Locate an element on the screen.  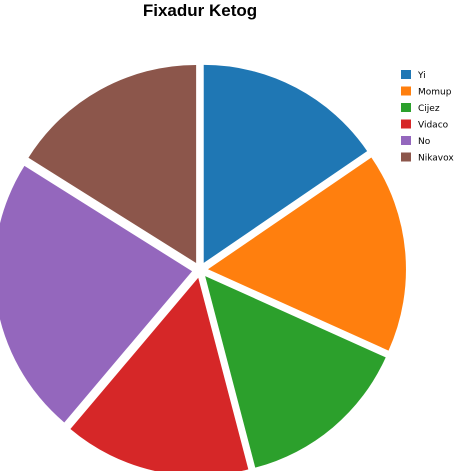
legend-swatch-no is located at coordinates (406, 140).